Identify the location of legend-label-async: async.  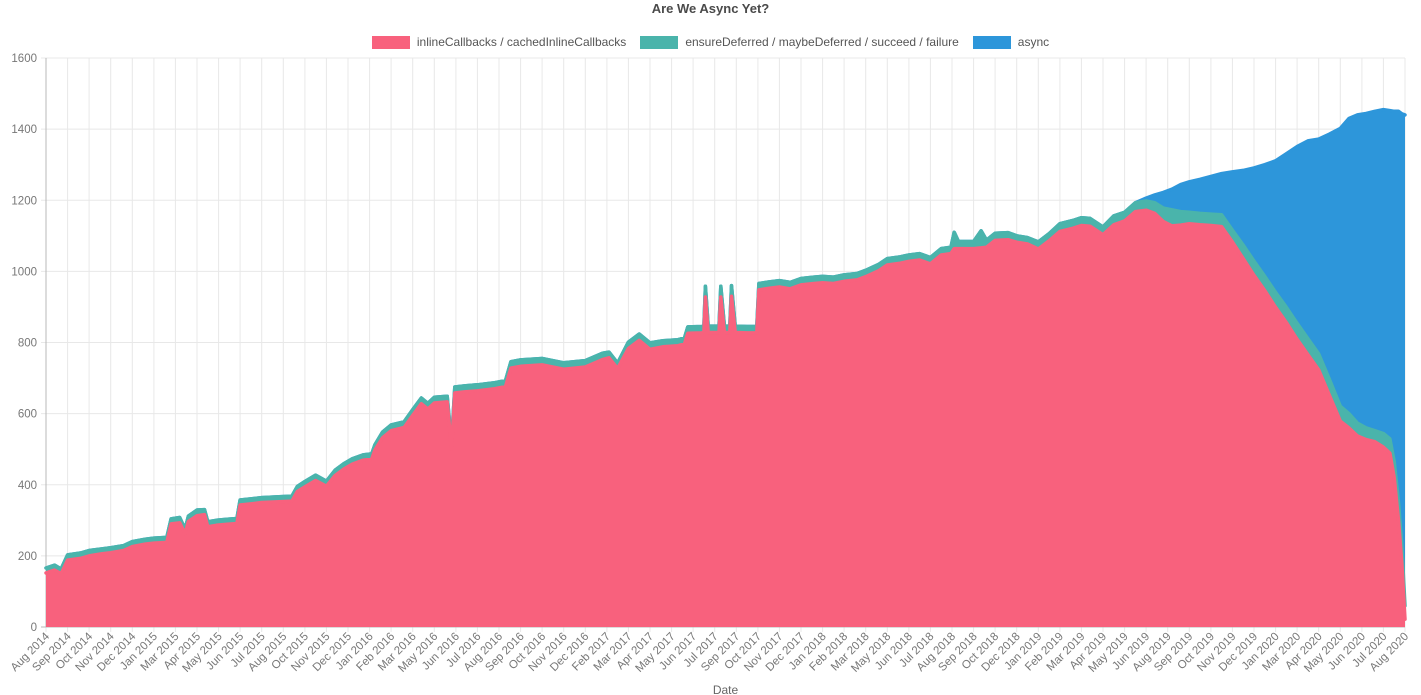
(1033, 42).